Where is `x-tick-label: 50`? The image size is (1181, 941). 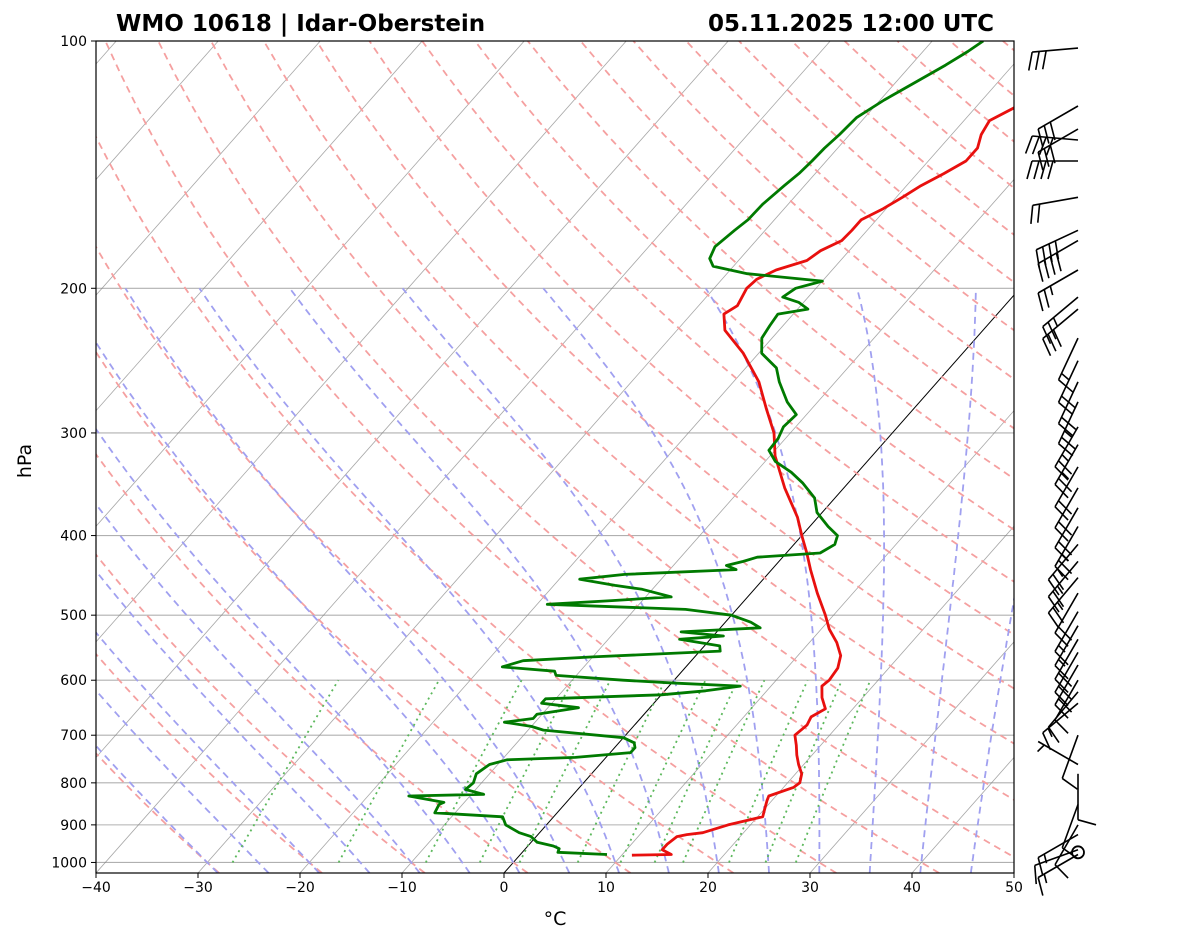 x-tick-label: 50 is located at coordinates (1014, 888).